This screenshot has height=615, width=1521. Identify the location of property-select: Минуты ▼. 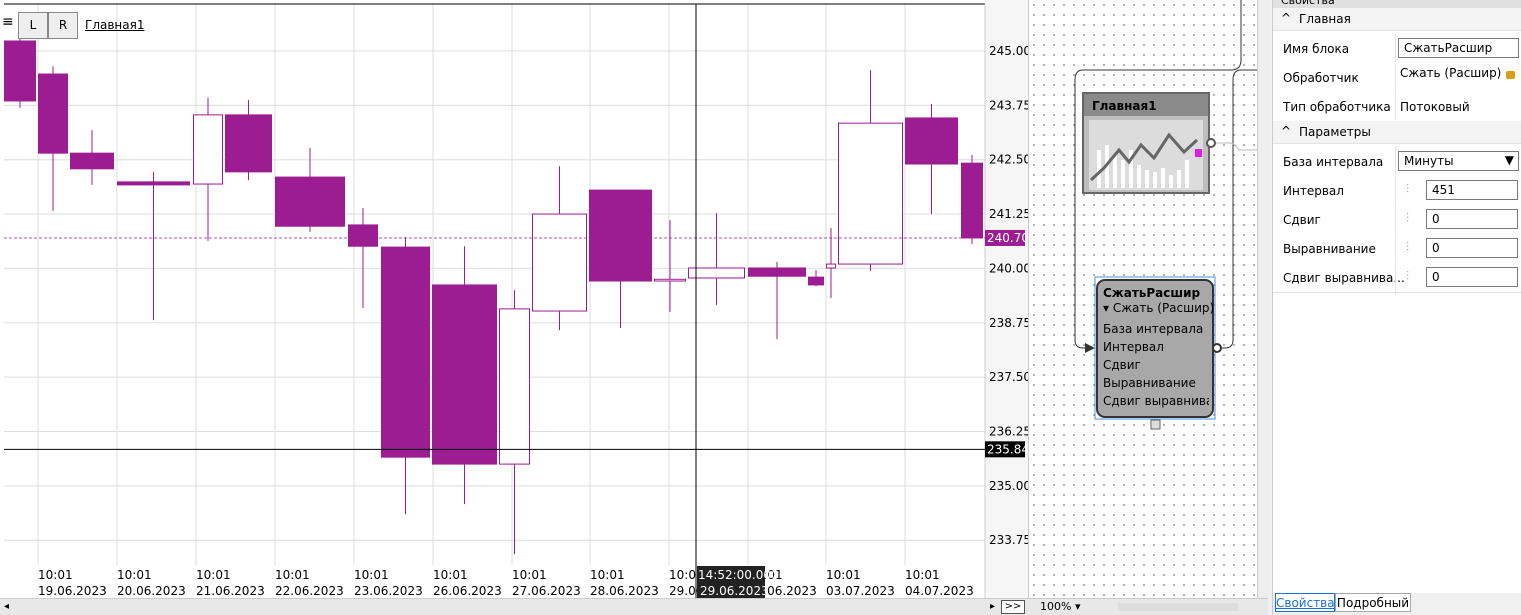
(1458, 161).